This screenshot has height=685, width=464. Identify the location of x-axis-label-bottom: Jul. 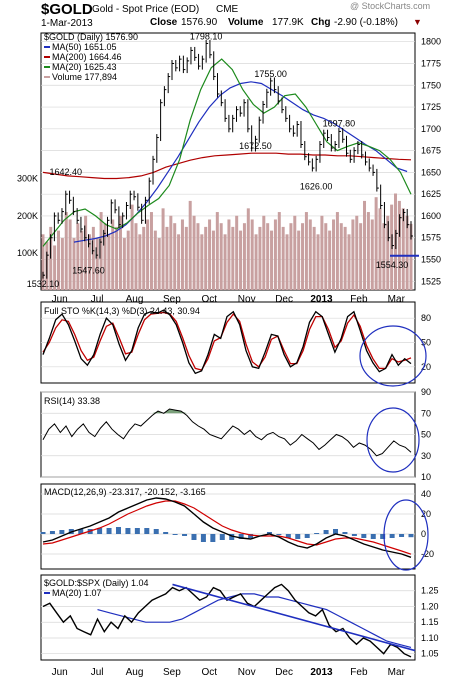
(97, 672).